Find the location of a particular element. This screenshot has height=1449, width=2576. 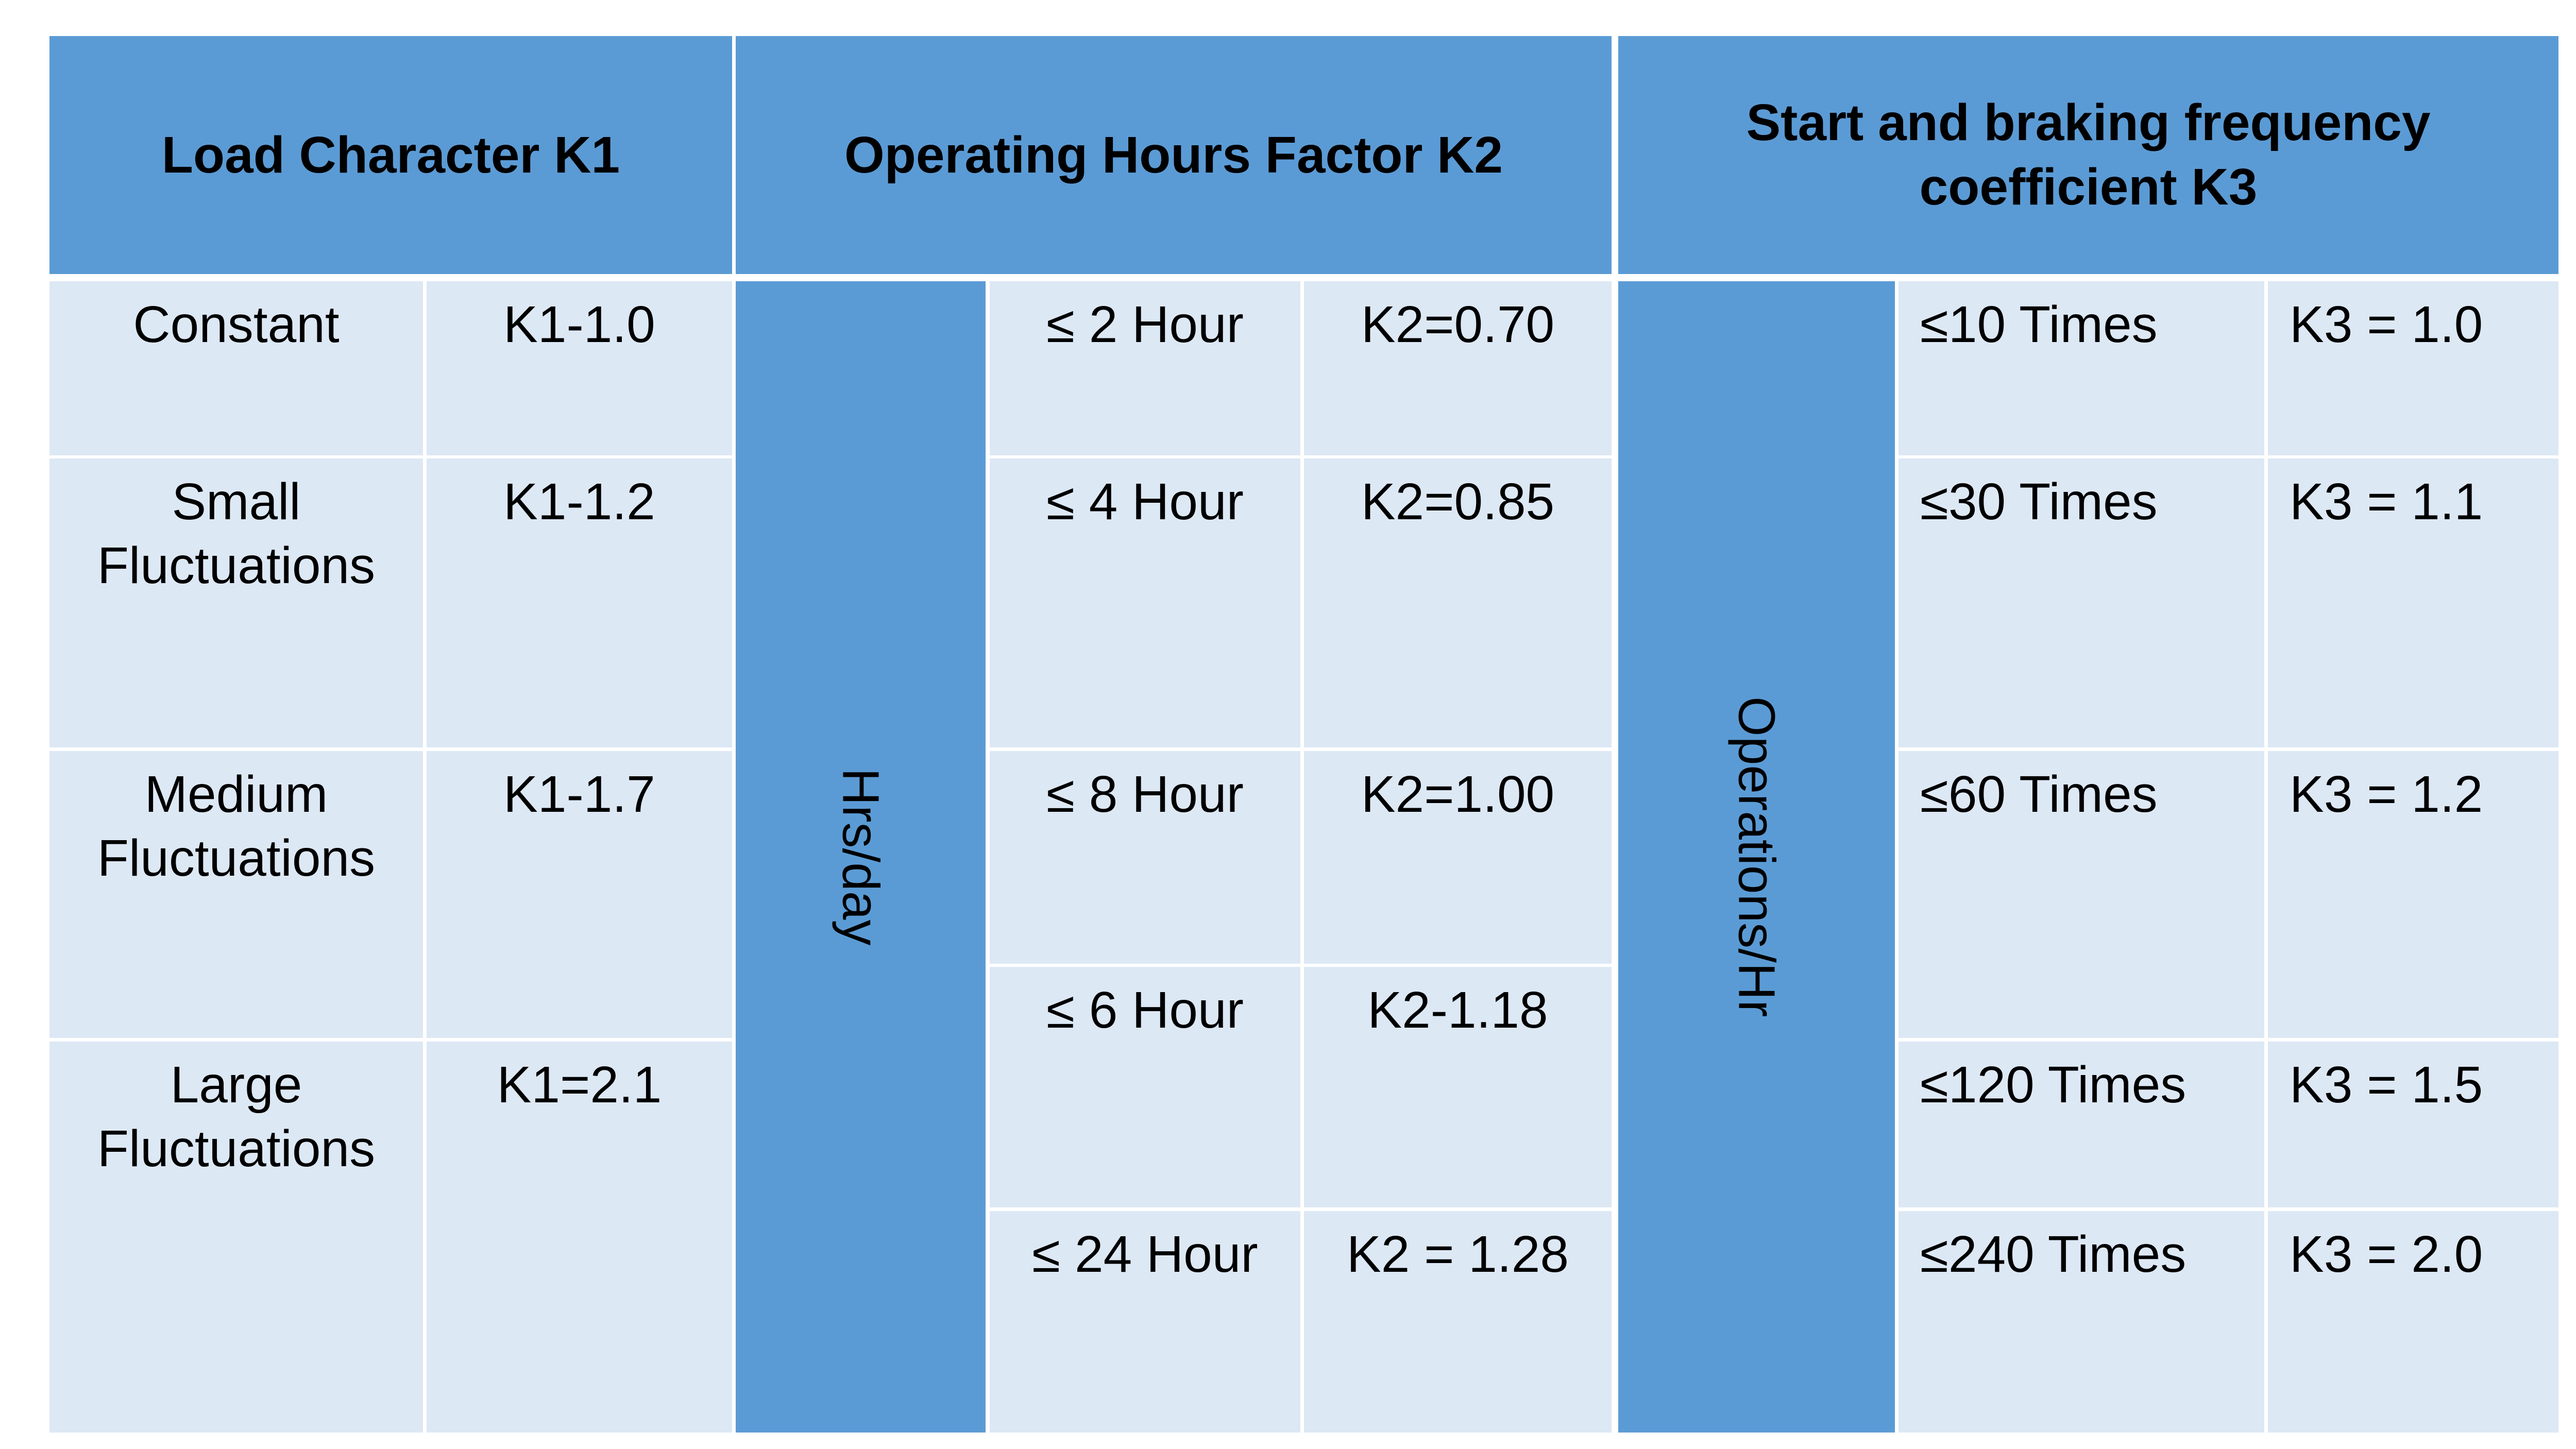

k2-value-6-hour: K2-1.18 is located at coordinates (1458, 1087).